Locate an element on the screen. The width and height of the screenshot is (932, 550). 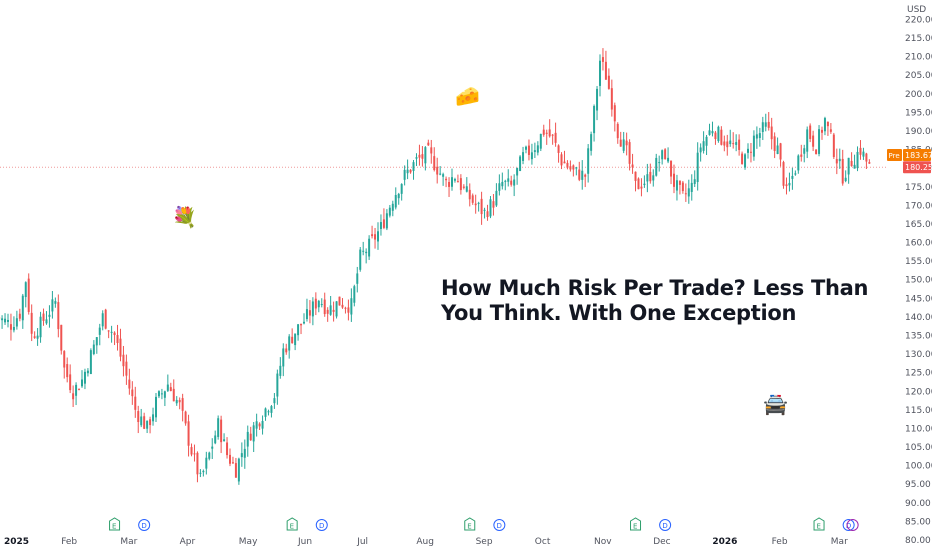
y-tick-label: 210.00 is located at coordinates (918, 58).